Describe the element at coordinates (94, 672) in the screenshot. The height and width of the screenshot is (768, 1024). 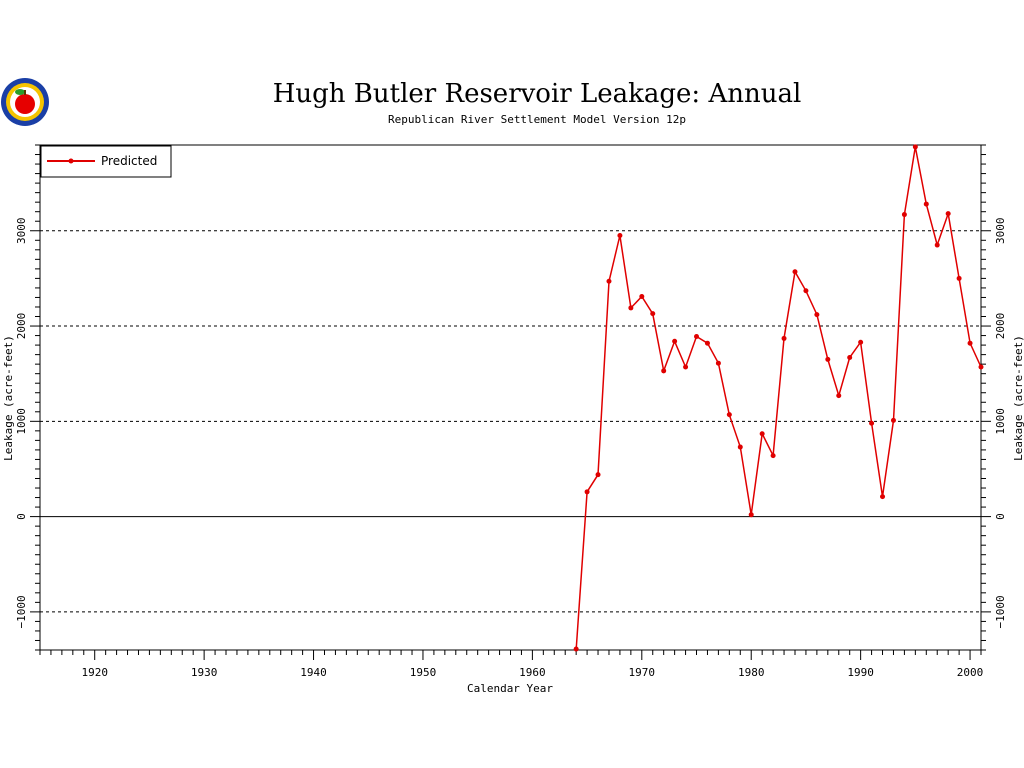
I see `x-tick-label: 1920` at that location.